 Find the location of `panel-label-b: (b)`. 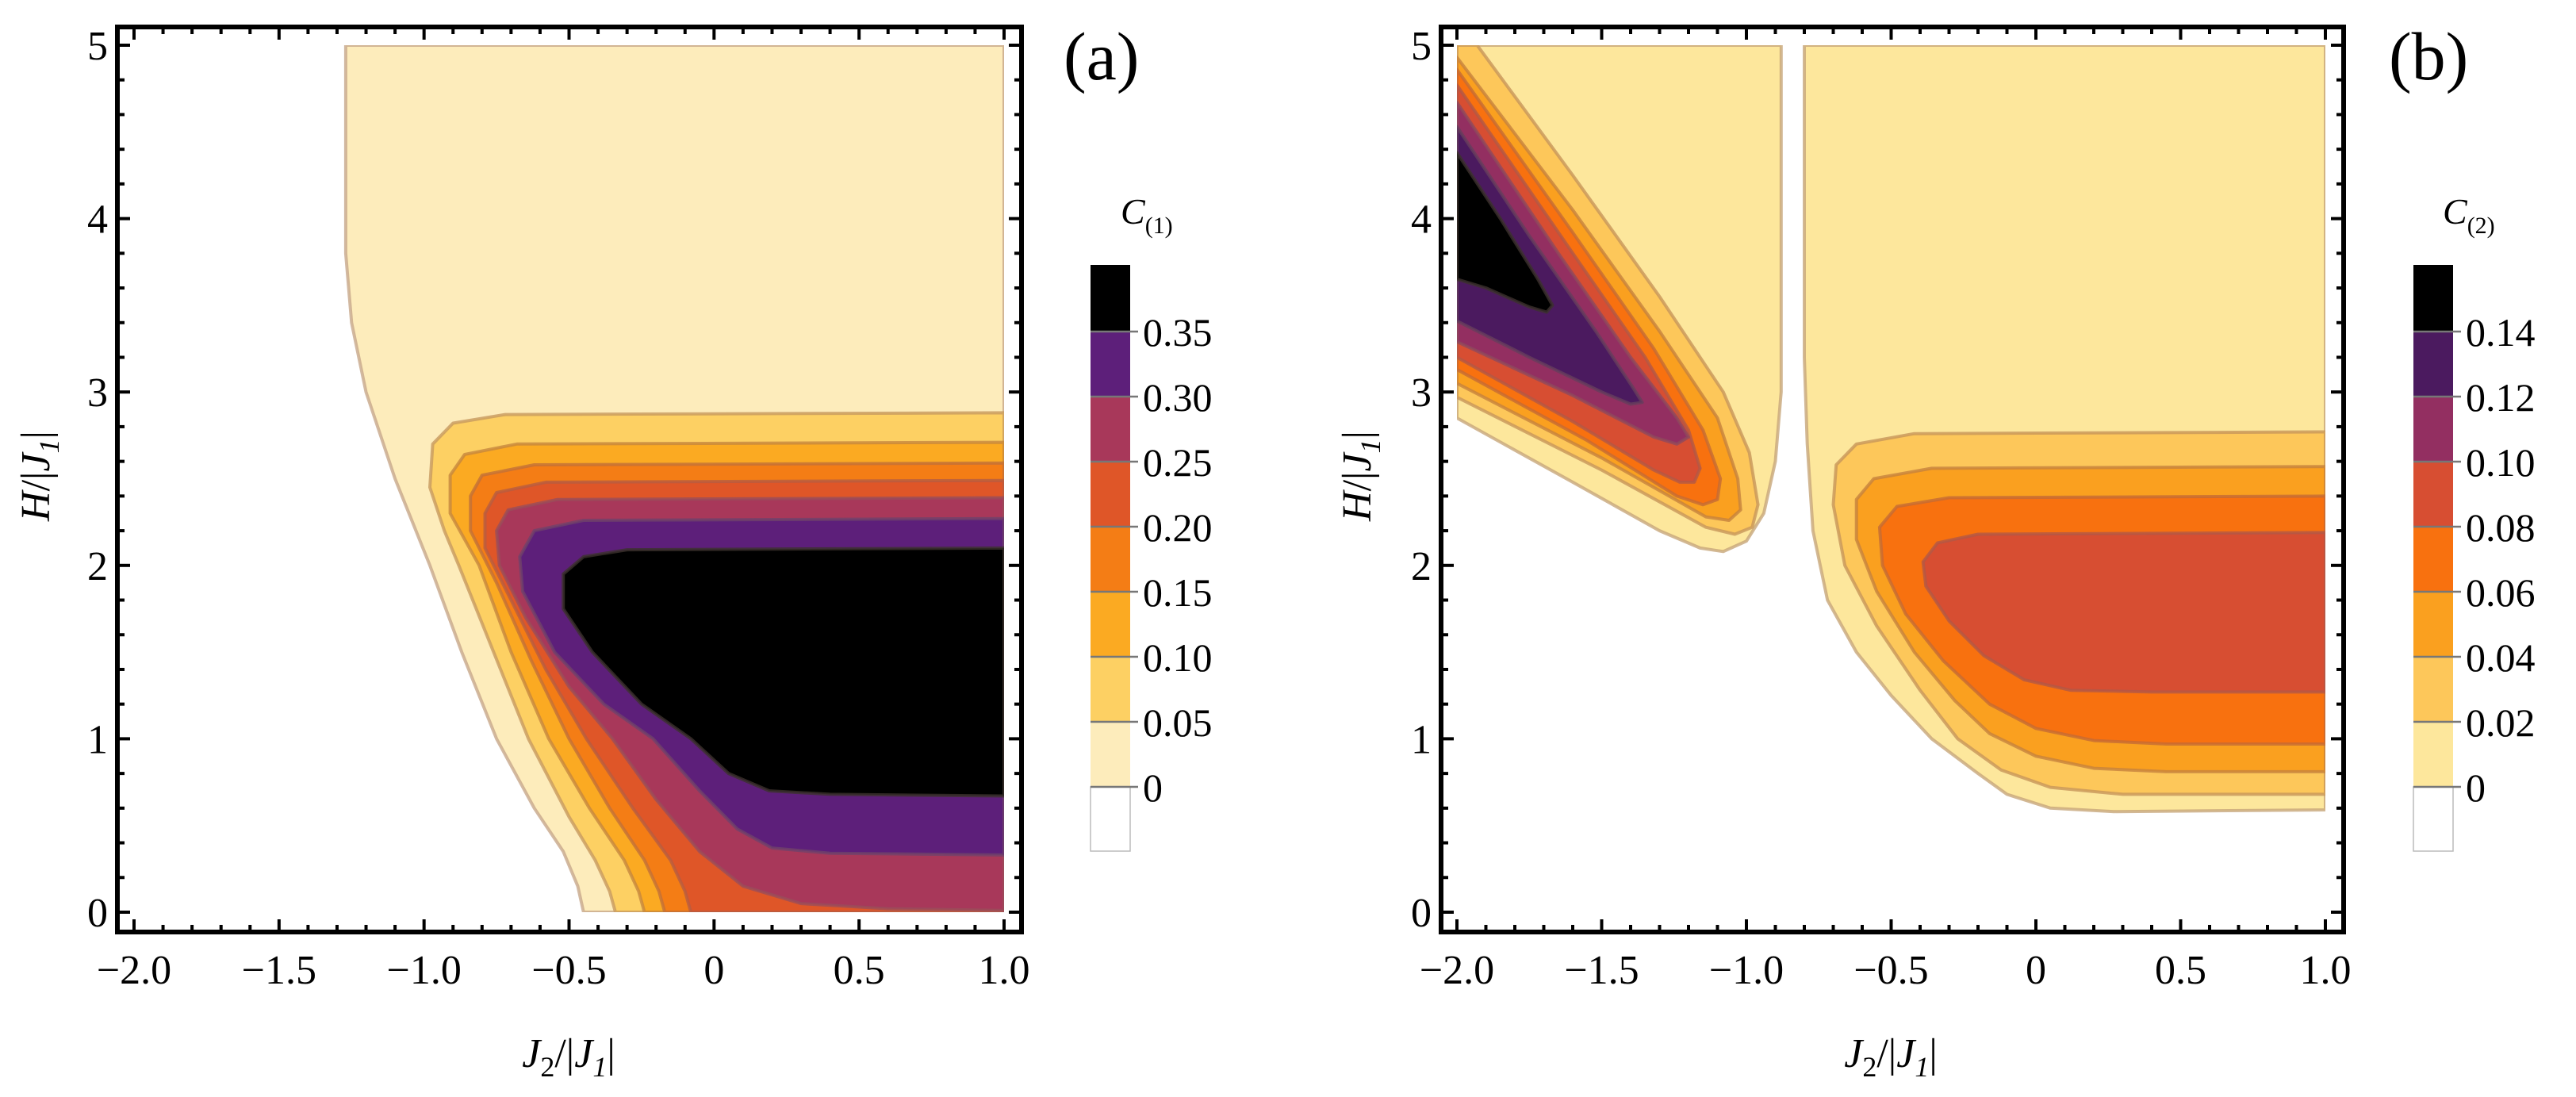

panel-label-b: (b) is located at coordinates (2429, 56).